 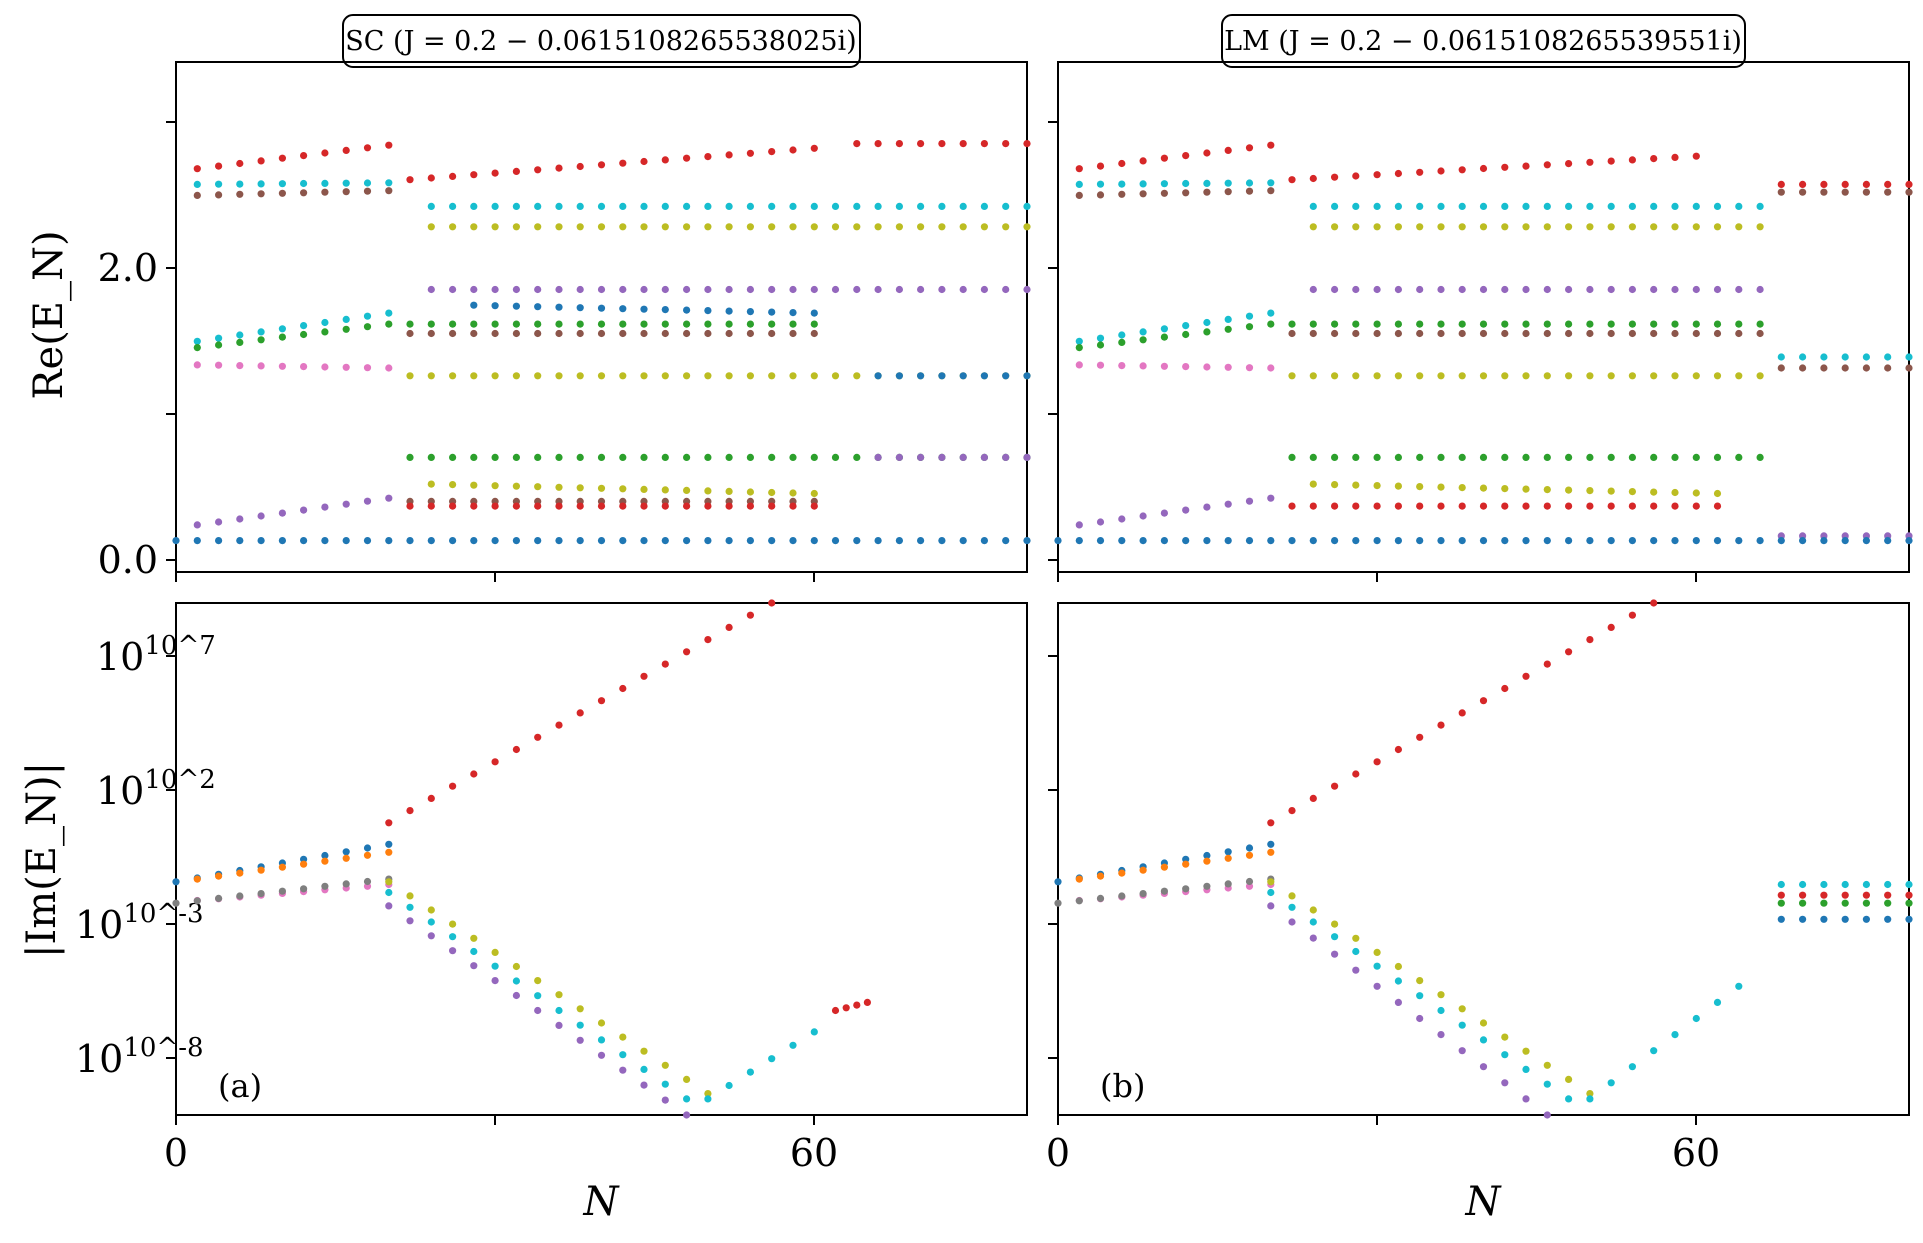 I want to click on point-b-bottom-b4-n16, so click(x=1228, y=884).